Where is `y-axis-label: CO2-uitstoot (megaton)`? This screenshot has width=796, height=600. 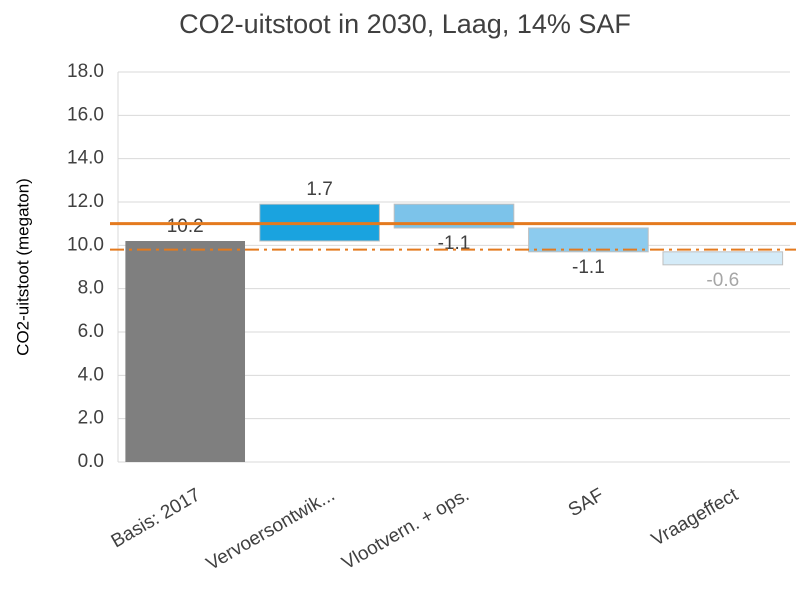 y-axis-label: CO2-uitstoot (megaton) is located at coordinates (22, 267).